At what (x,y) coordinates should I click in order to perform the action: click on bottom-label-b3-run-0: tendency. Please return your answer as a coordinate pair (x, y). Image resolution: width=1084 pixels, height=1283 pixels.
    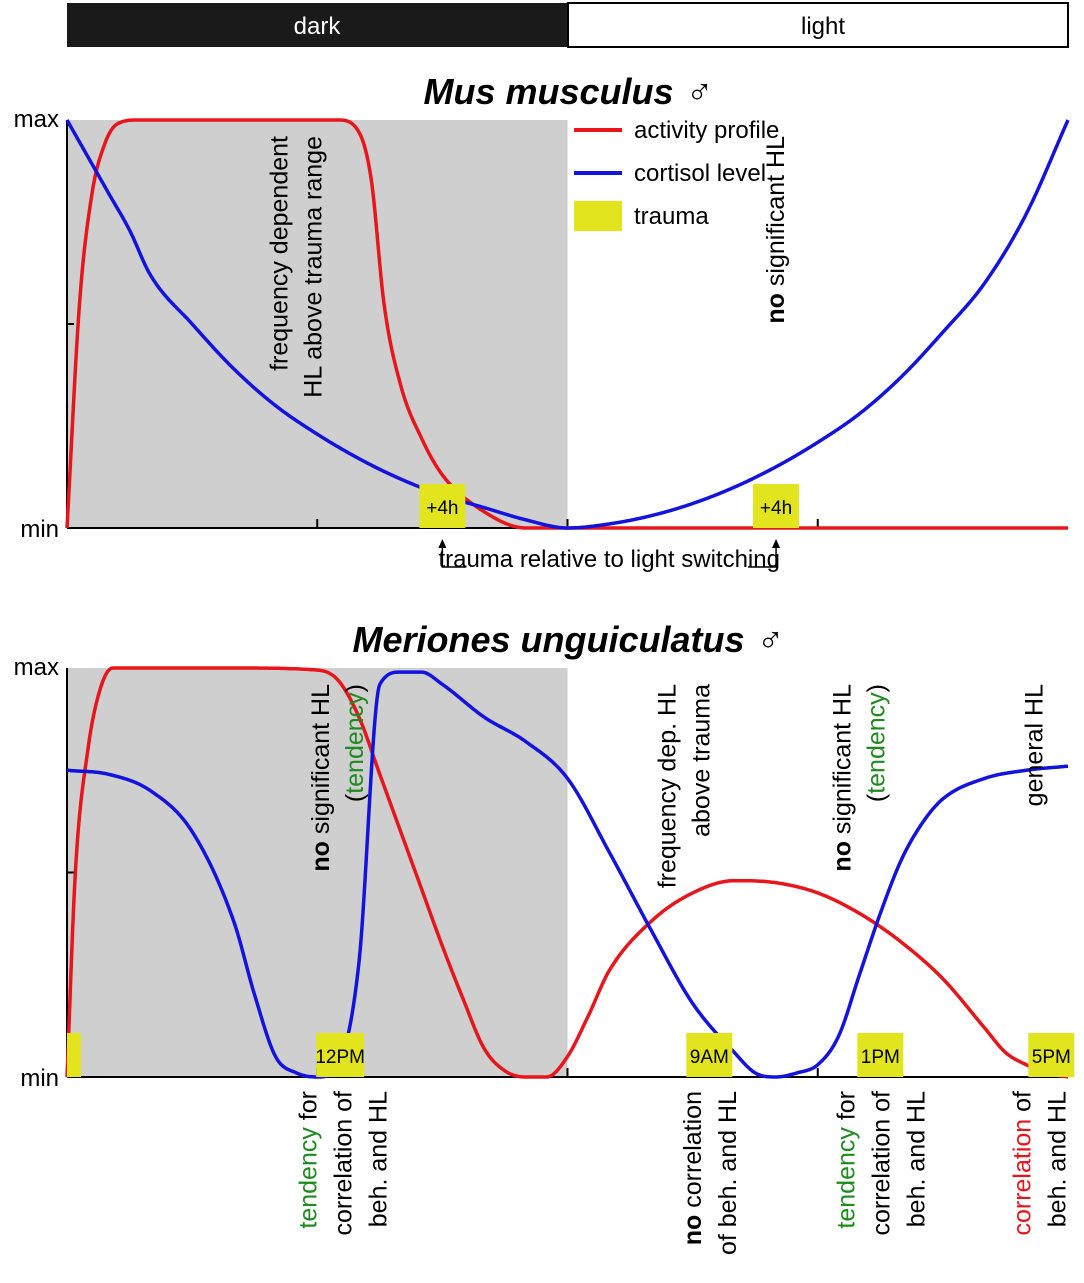
    Looking at the image, I should click on (846, 1178).